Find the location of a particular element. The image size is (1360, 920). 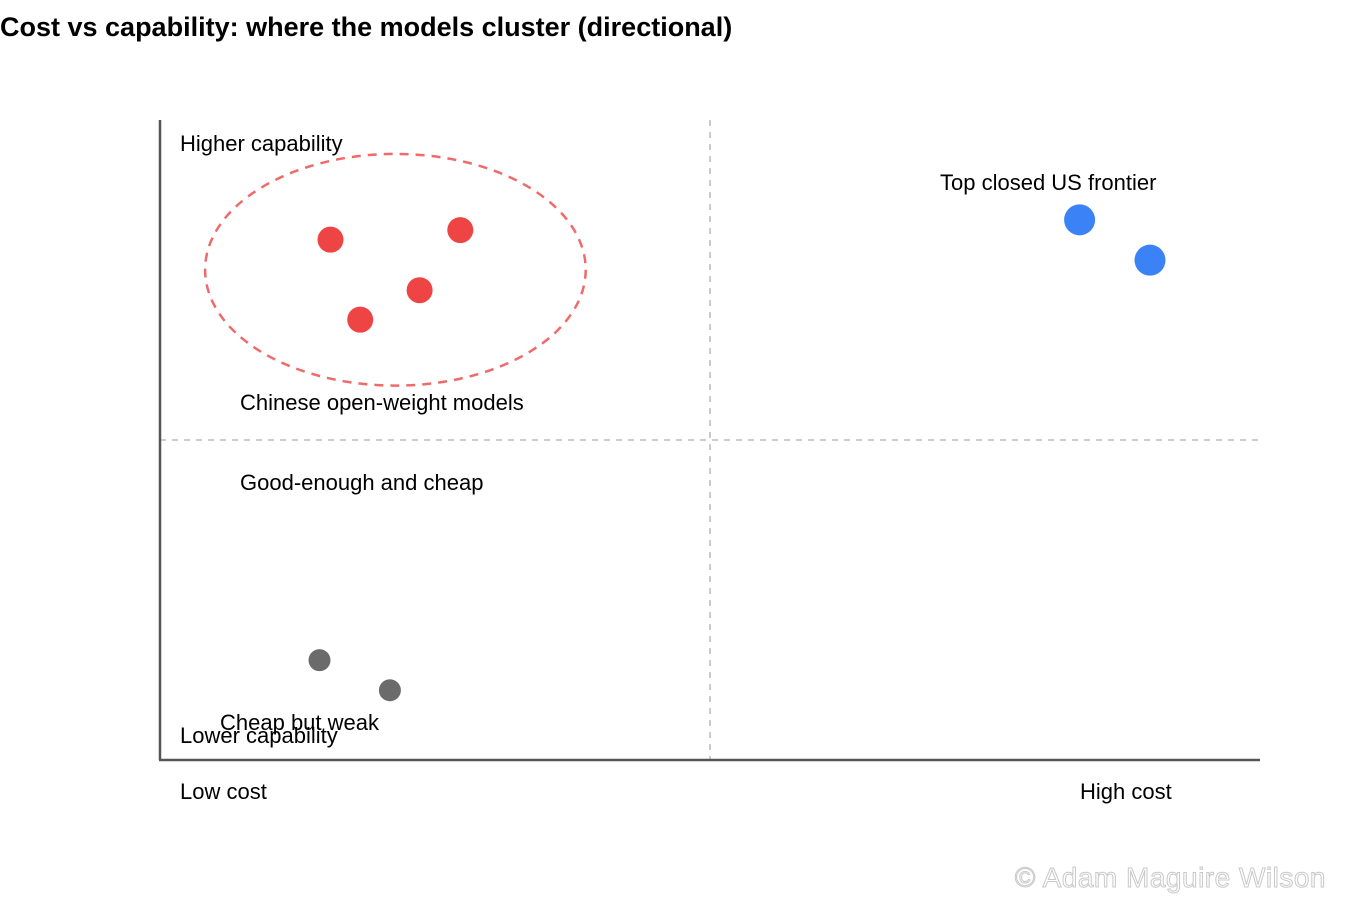

y-low-label: Lower capability is located at coordinates (259, 735).